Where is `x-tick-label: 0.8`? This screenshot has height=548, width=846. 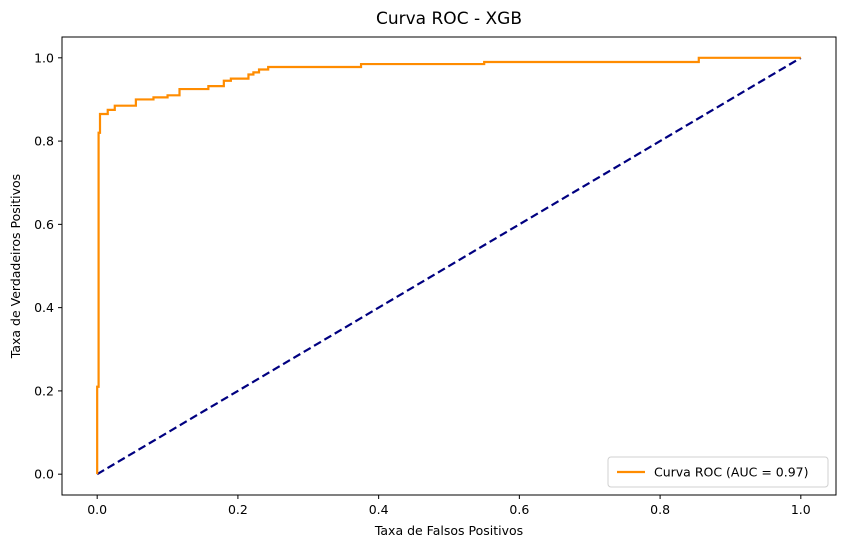
x-tick-label: 0.8 is located at coordinates (660, 509).